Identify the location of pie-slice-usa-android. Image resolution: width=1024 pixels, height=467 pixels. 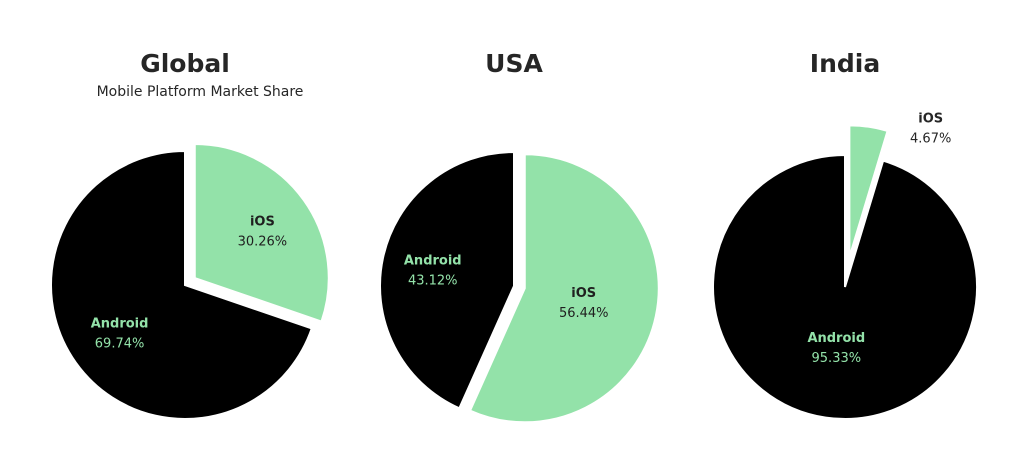
(447, 280).